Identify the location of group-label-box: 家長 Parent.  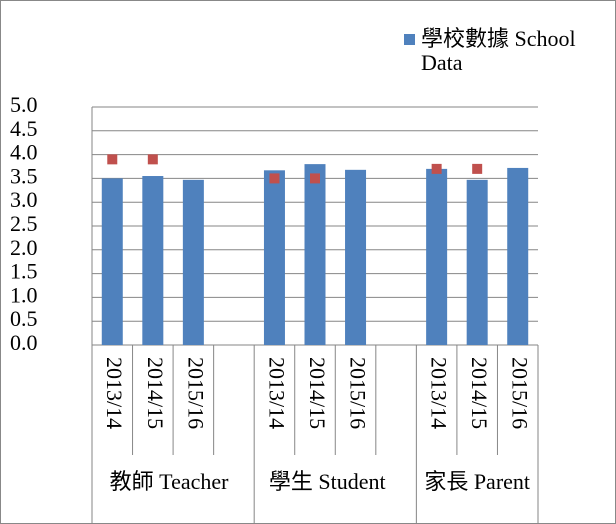
(477, 482).